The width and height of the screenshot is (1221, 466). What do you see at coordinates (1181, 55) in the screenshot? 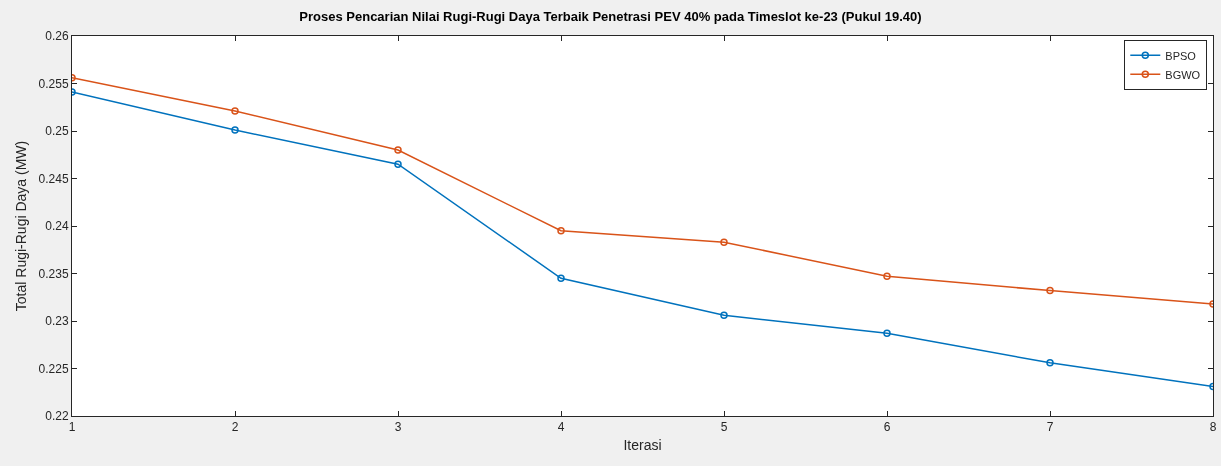
I see `legend-label: BPSO` at bounding box center [1181, 55].